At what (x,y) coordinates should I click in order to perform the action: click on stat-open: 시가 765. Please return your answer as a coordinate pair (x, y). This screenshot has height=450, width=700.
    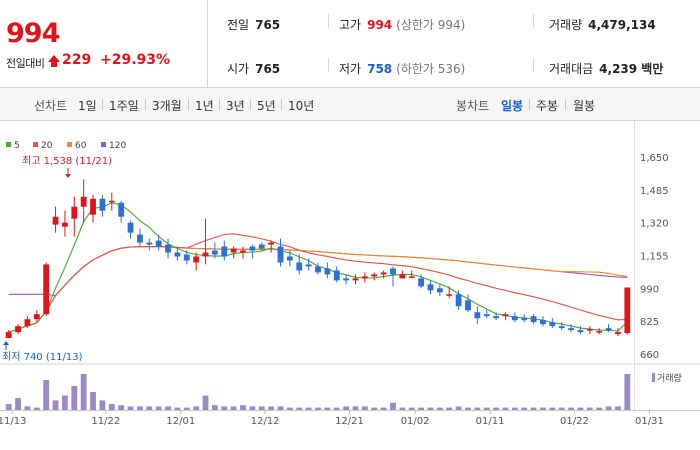
    Looking at the image, I should click on (254, 69).